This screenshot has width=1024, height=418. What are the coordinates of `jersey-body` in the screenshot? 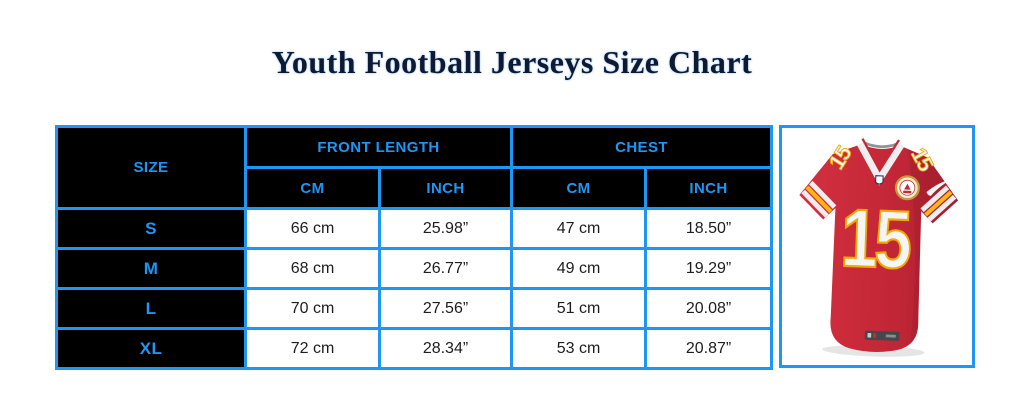 It's located at (879, 247).